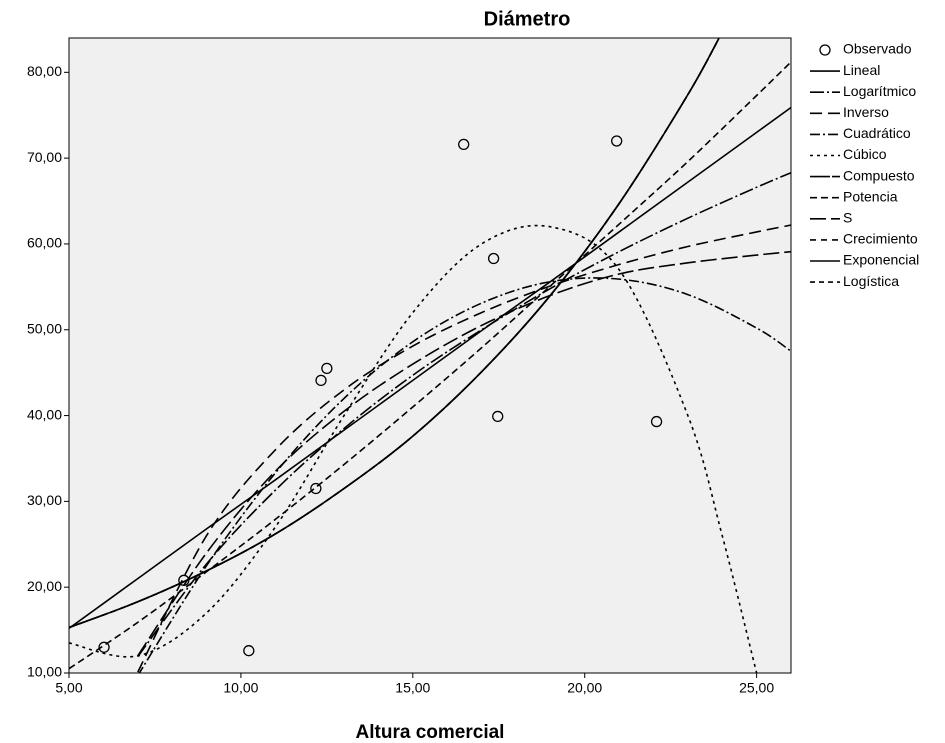 Image resolution: width=945 pixels, height=743 pixels. Describe the element at coordinates (412, 688) in the screenshot. I see `x-tick-label: 15,00` at that location.